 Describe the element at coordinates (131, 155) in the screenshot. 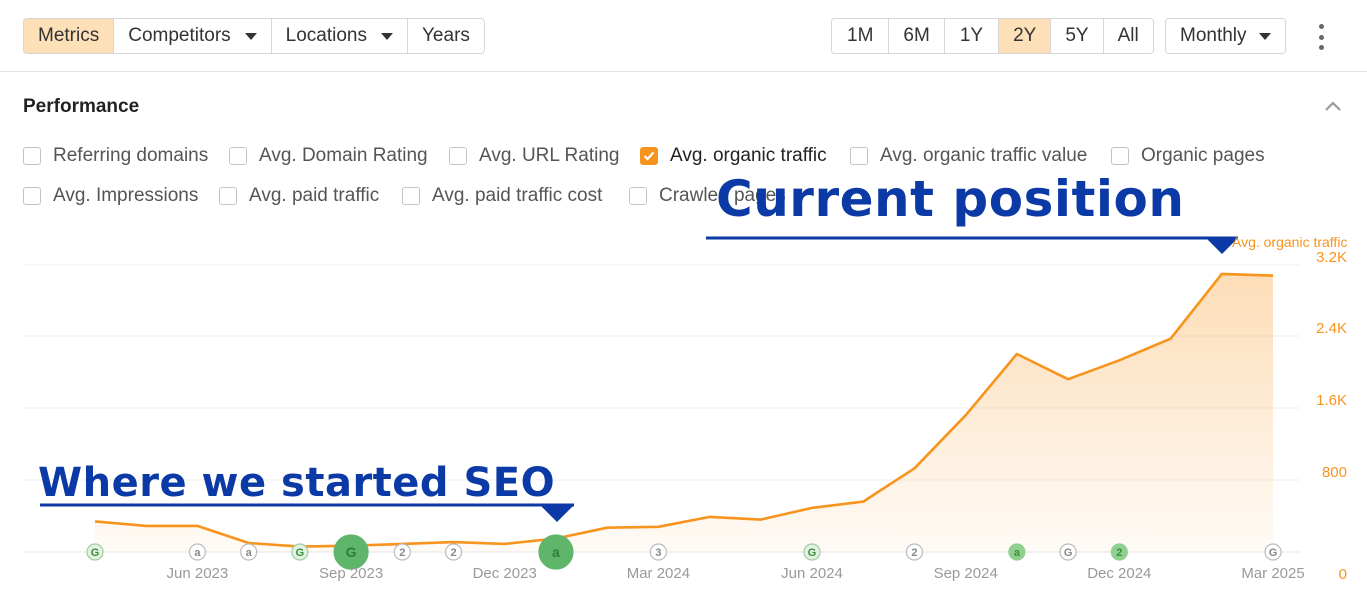

I see `metric-label: Referring domains` at that location.